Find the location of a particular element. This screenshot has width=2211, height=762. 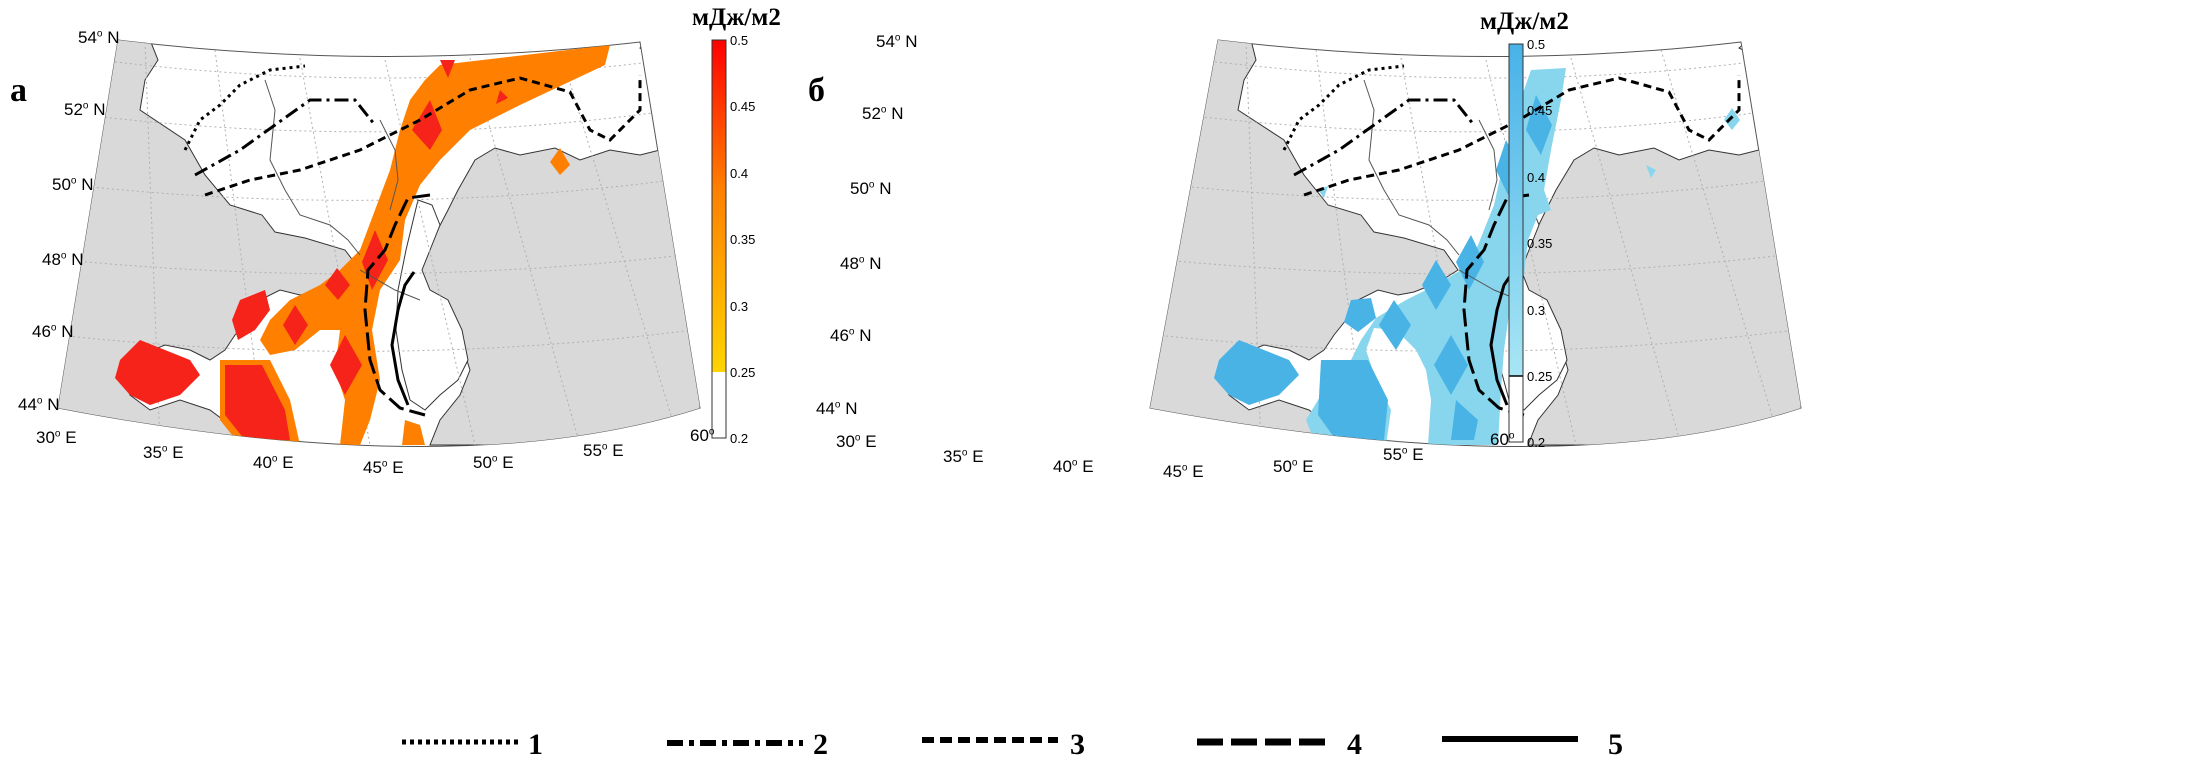

legend-number: 4 is located at coordinates (1354, 744).